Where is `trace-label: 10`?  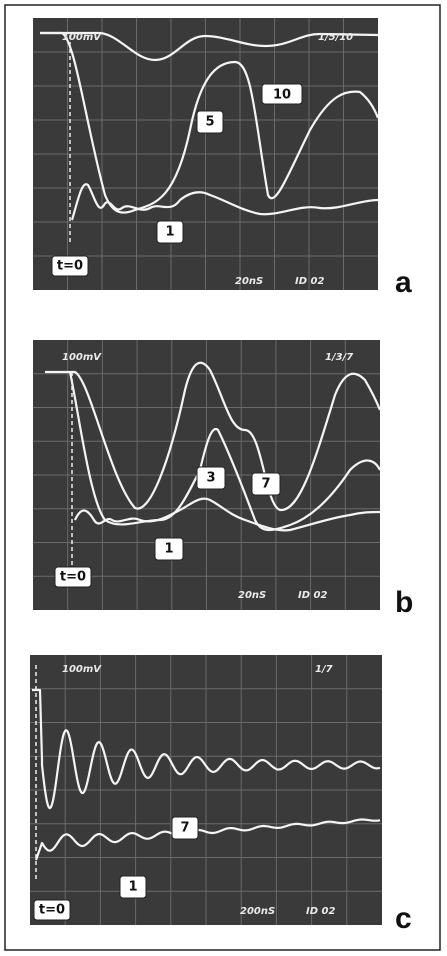
trace-label: 10 is located at coordinates (282, 95).